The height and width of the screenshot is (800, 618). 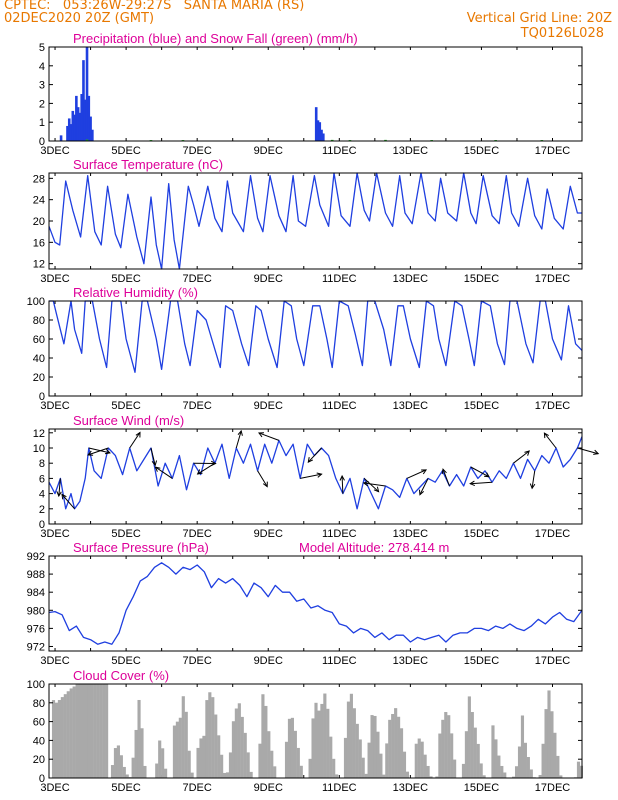 What do you see at coordinates (36, 629) in the screenshot?
I see `y-tick-label: 976` at bounding box center [36, 629].